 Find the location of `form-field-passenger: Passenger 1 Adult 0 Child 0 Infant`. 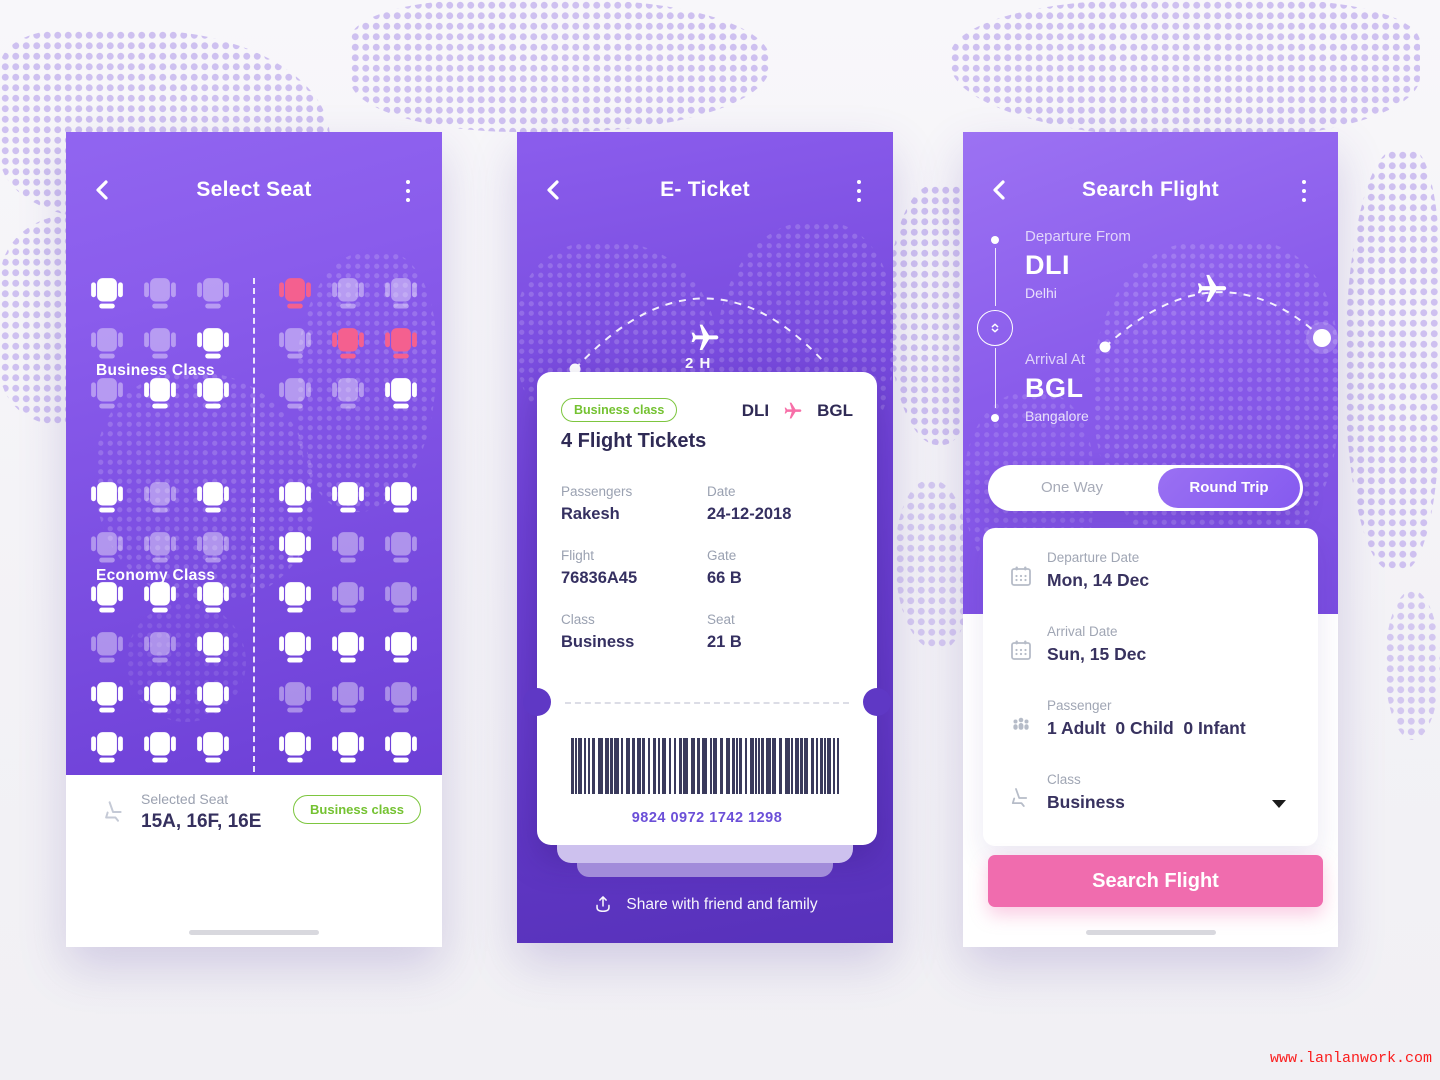

form-field-passenger: Passenger 1 Adult 0 Child 0 Infant is located at coordinates (1150, 728).